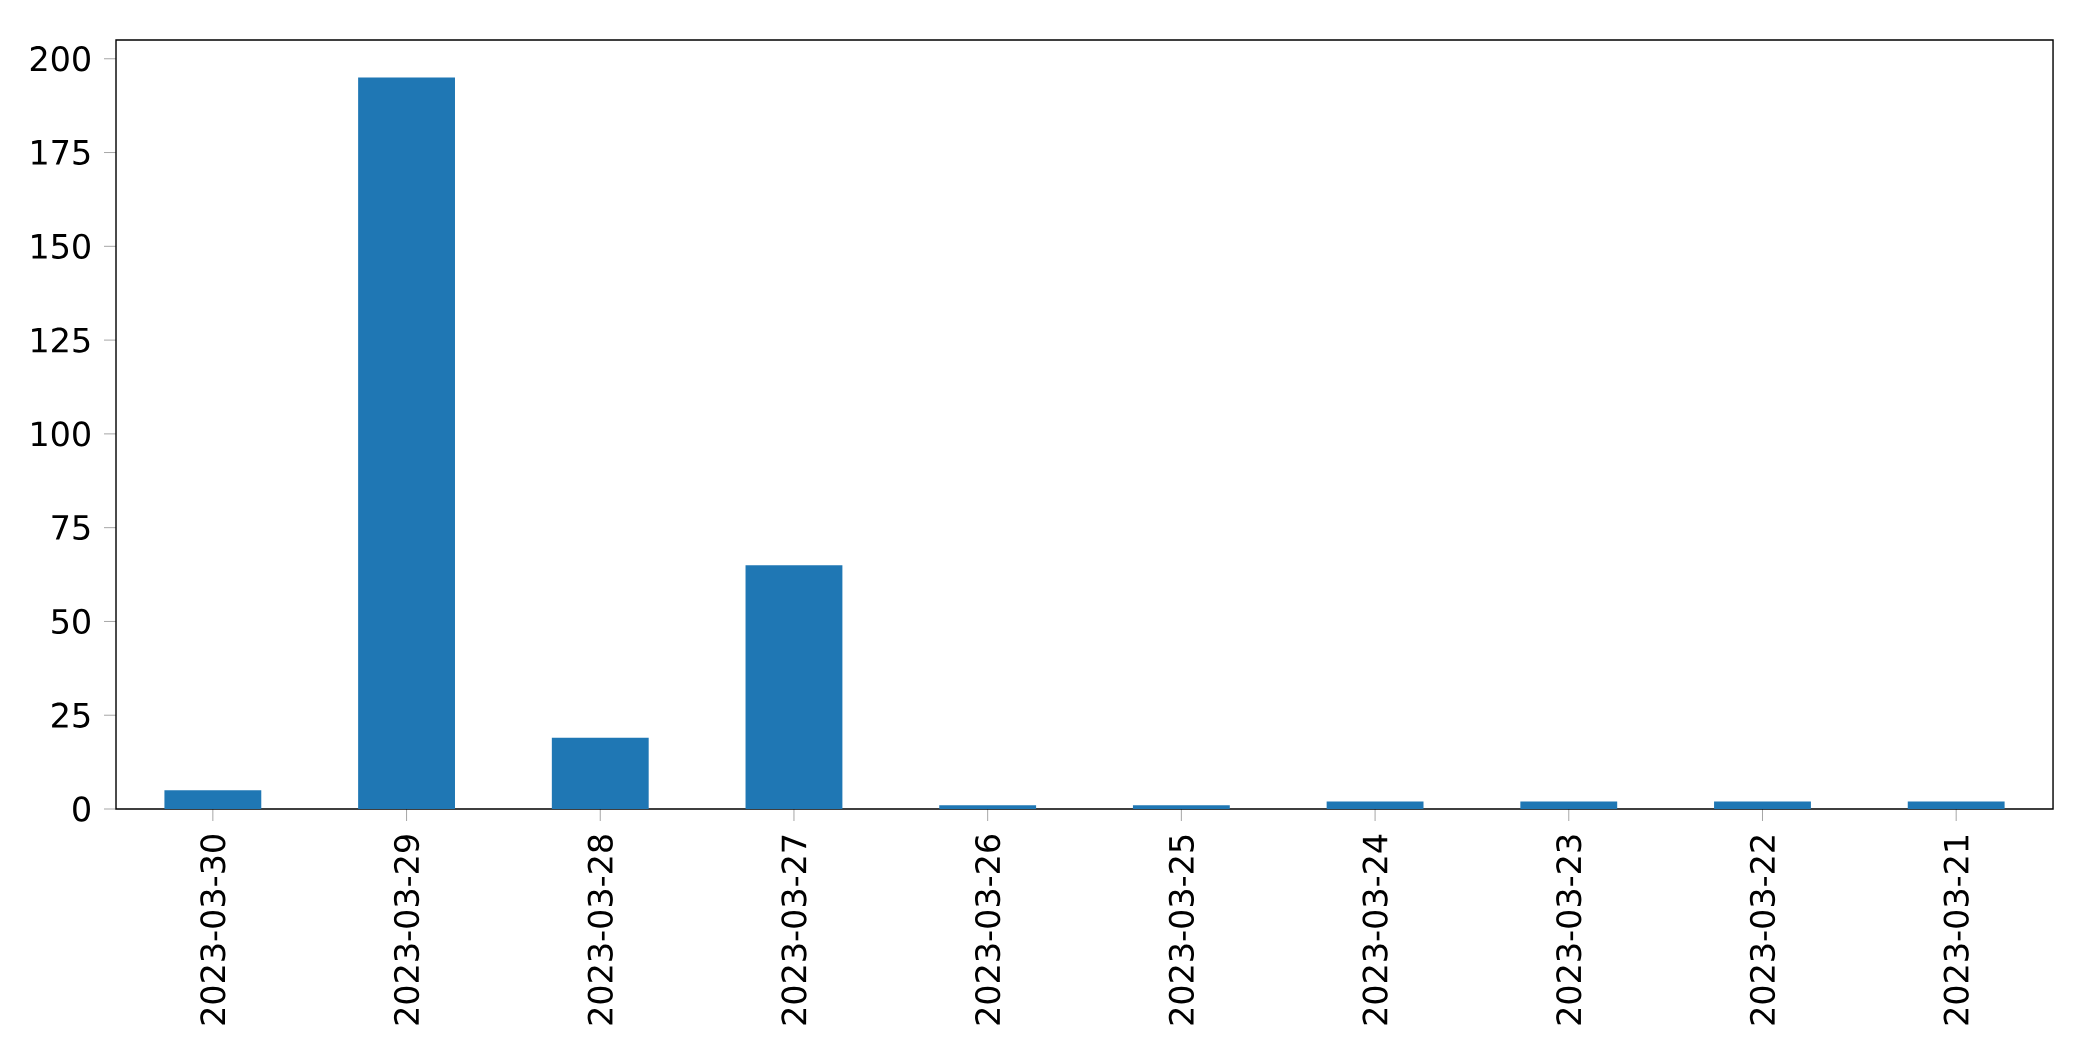 This screenshot has width=2093, height=1061. Describe the element at coordinates (1762, 930) in the screenshot. I see `x-tick-label: 2023-03-22` at that location.